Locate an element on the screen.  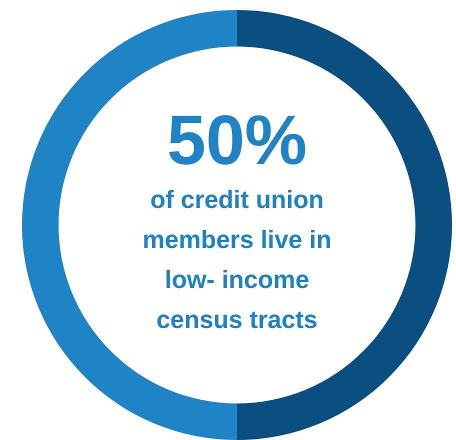
text: 50% is located at coordinates (237, 140).